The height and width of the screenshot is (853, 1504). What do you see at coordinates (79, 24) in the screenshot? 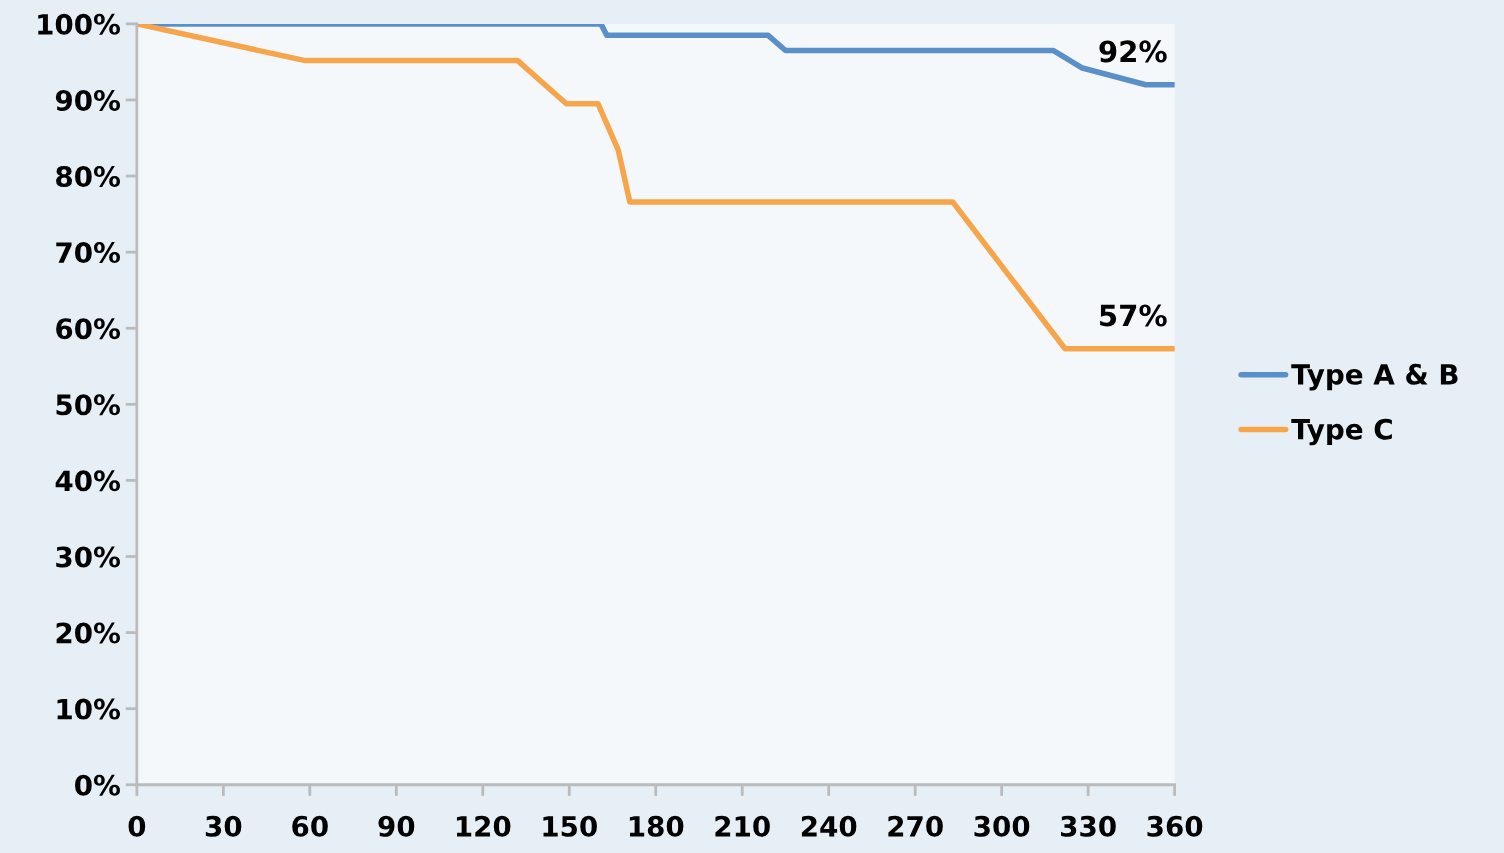
I see `y-tick-label: 100%` at bounding box center [79, 24].